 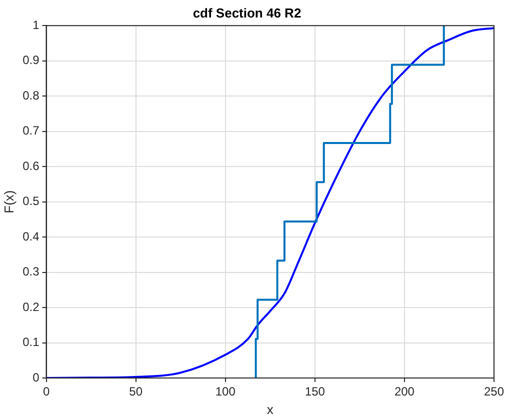 I want to click on y-tick-label: 0.9, so click(x=31, y=60).